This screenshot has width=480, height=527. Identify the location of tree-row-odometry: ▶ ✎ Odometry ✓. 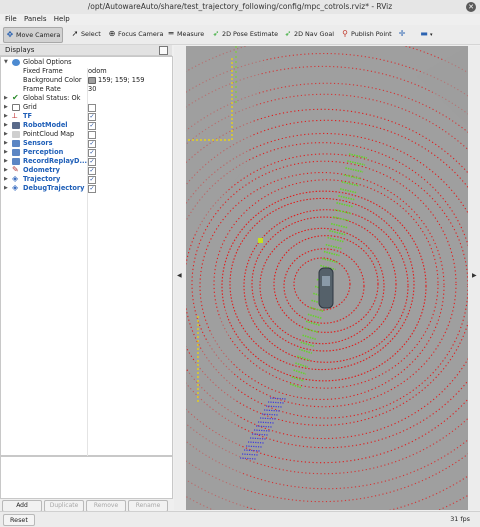
(50, 170).